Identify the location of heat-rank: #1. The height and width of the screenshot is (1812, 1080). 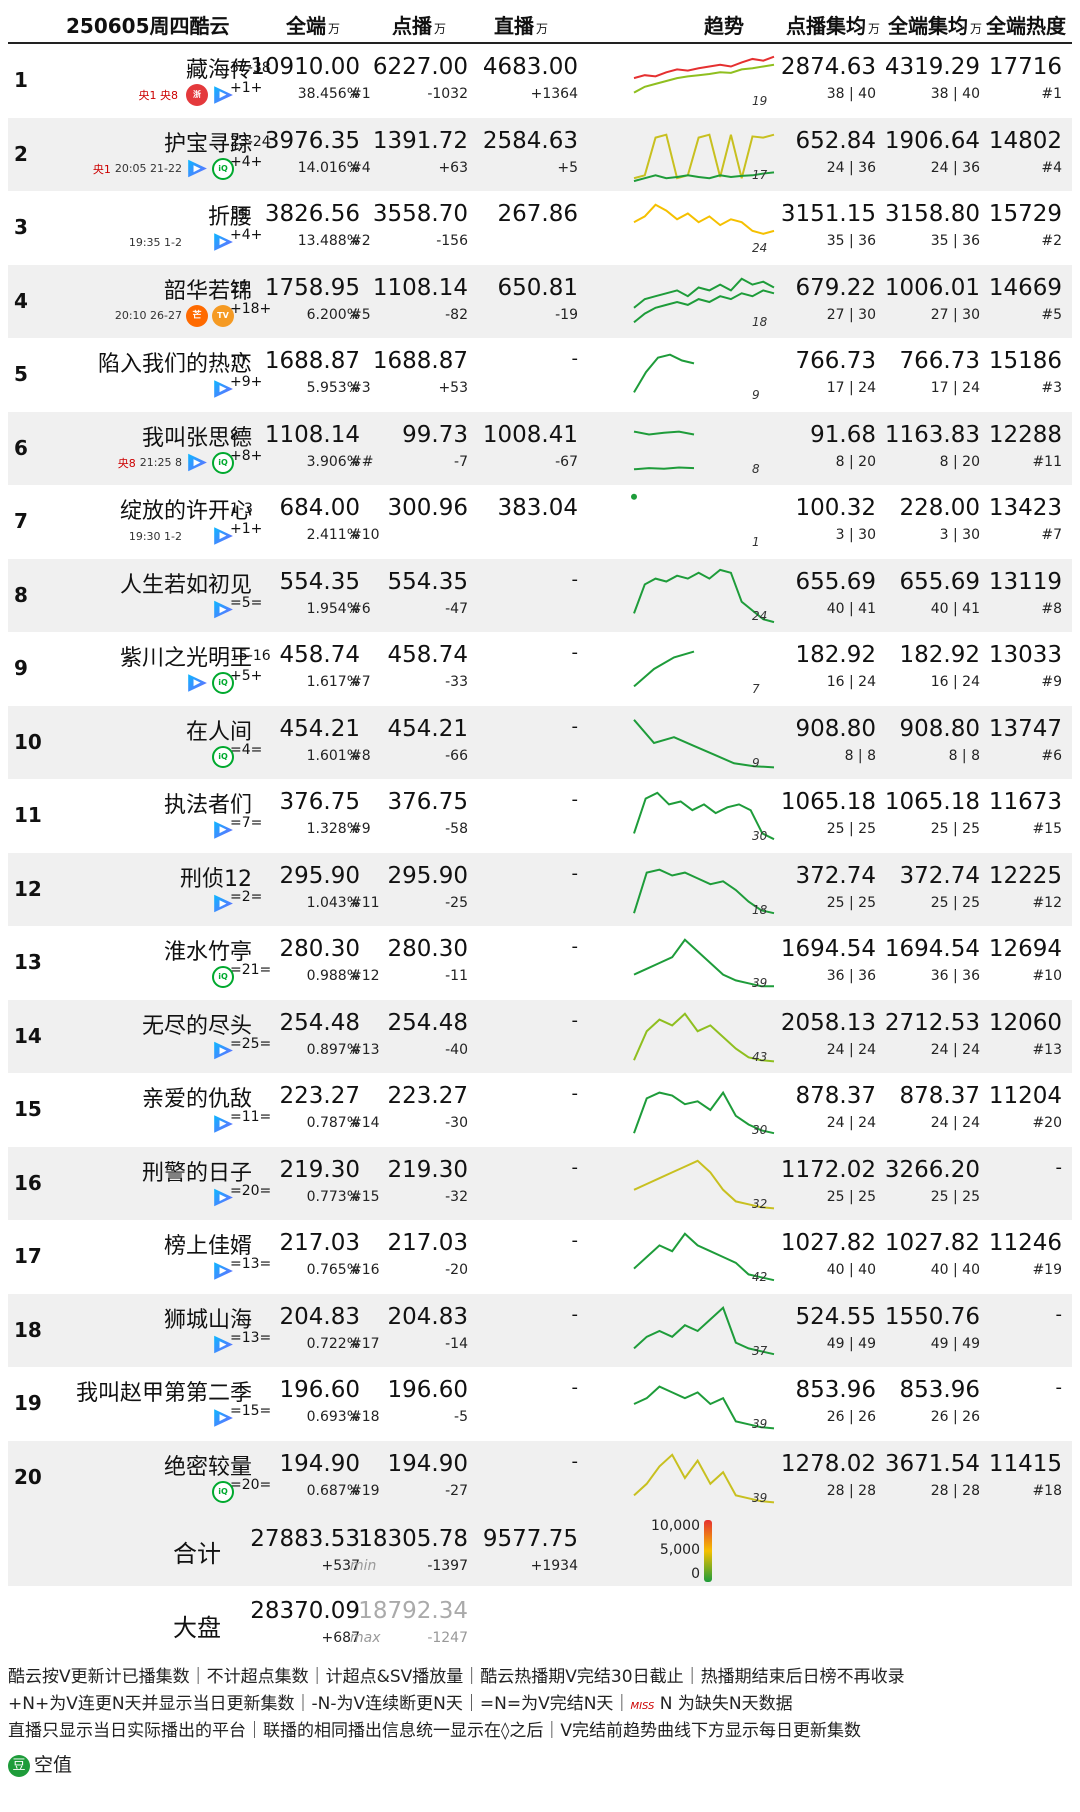
(1051, 94).